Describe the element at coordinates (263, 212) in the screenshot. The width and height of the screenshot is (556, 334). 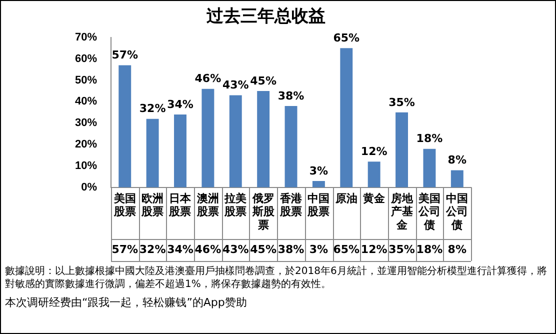
I see `x-tick-label: 俄罗斯股票` at that location.